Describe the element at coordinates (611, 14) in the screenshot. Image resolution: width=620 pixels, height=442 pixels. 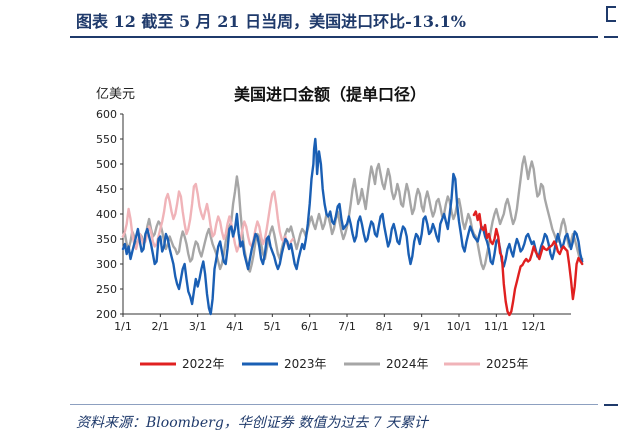
I see `side-bracket` at that location.